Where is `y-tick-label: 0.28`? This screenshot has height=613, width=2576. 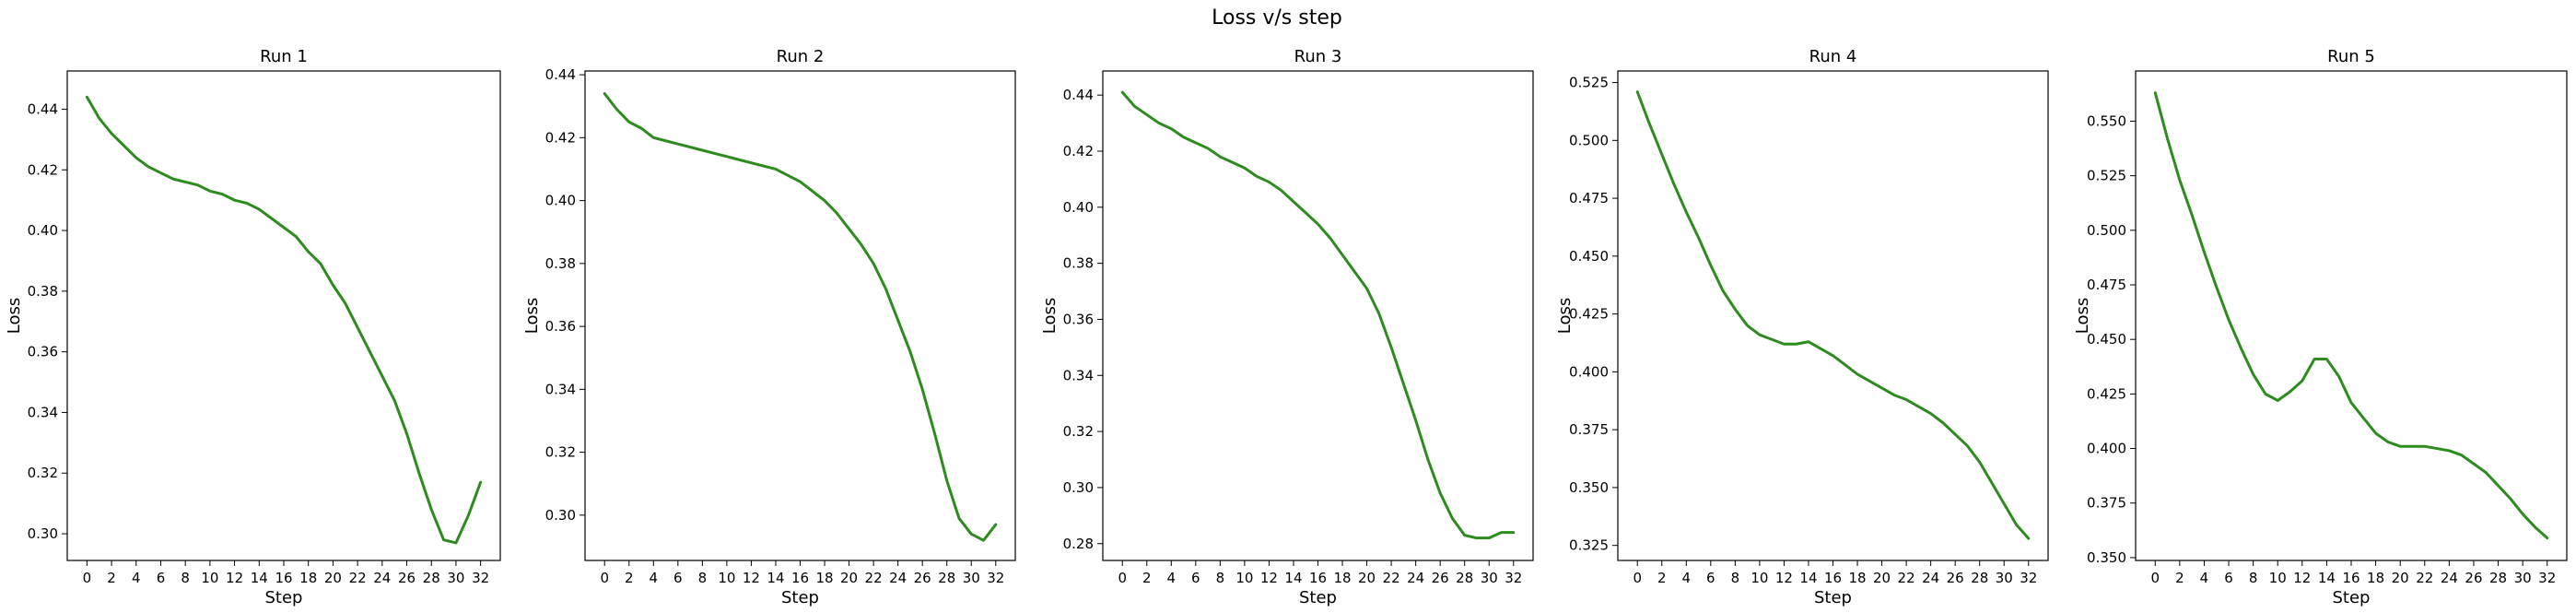 y-tick-label: 0.28 is located at coordinates (1078, 544).